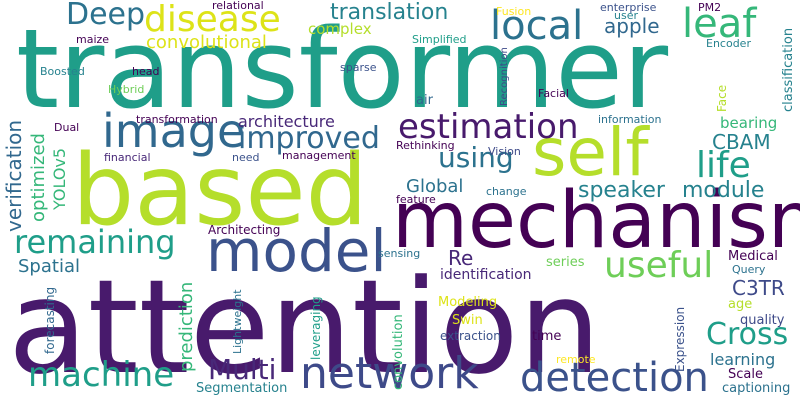 The height and width of the screenshot is (400, 800). Describe the element at coordinates (590, 152) in the screenshot. I see `word-self: self` at that location.